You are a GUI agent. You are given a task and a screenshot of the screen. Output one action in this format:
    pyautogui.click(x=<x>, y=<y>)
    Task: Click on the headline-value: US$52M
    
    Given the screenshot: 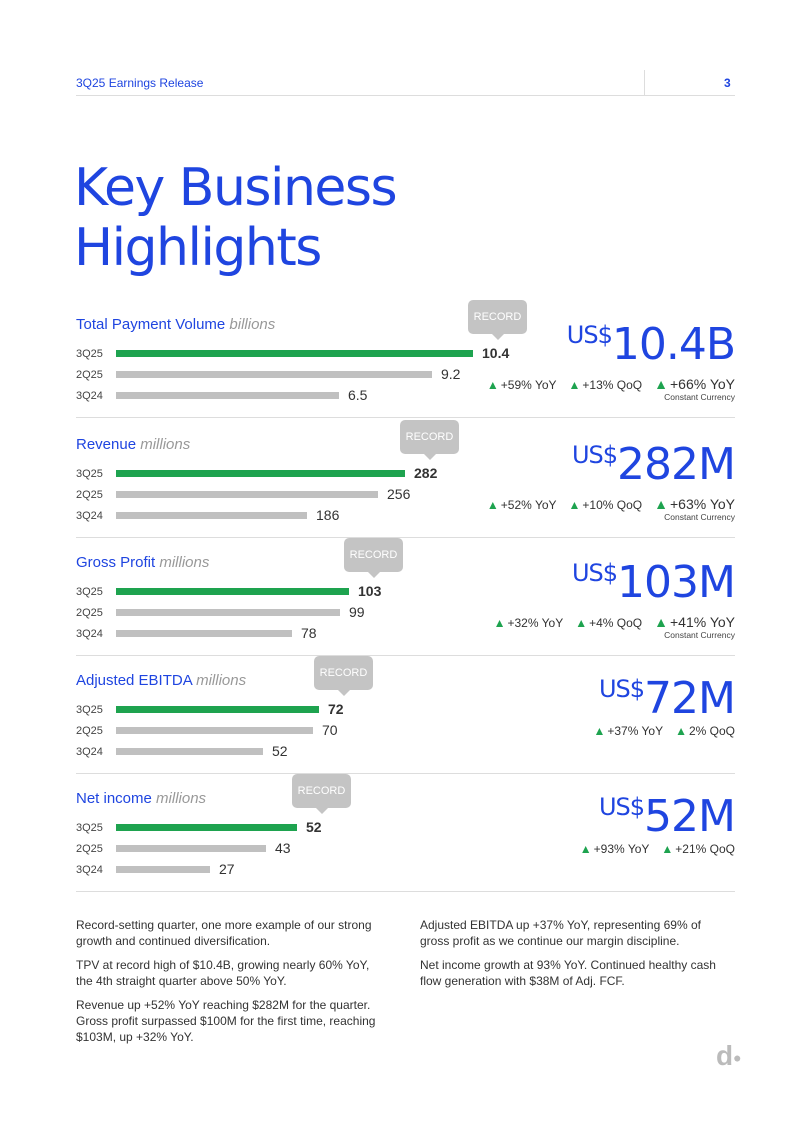 What is the action you would take?
    pyautogui.click(x=667, y=816)
    